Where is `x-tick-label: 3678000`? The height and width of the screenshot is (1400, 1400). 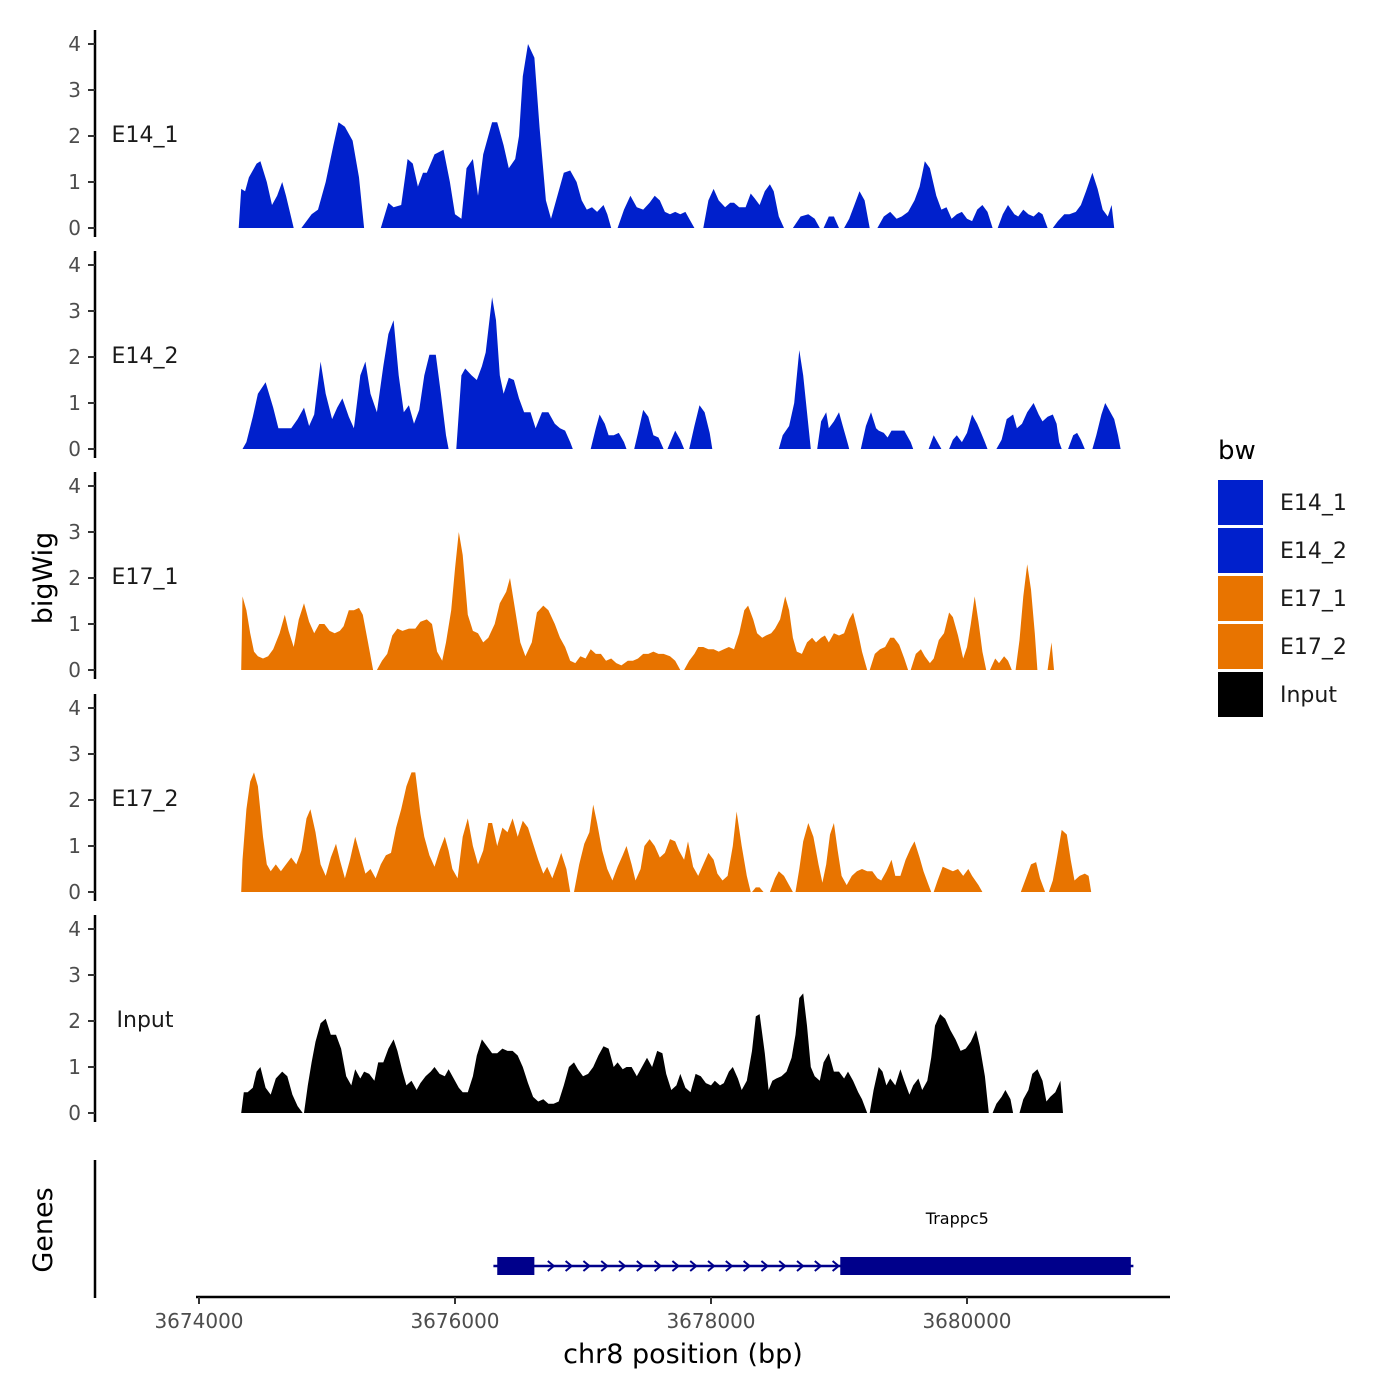
x-tick-label: 3678000 is located at coordinates (710, 1321).